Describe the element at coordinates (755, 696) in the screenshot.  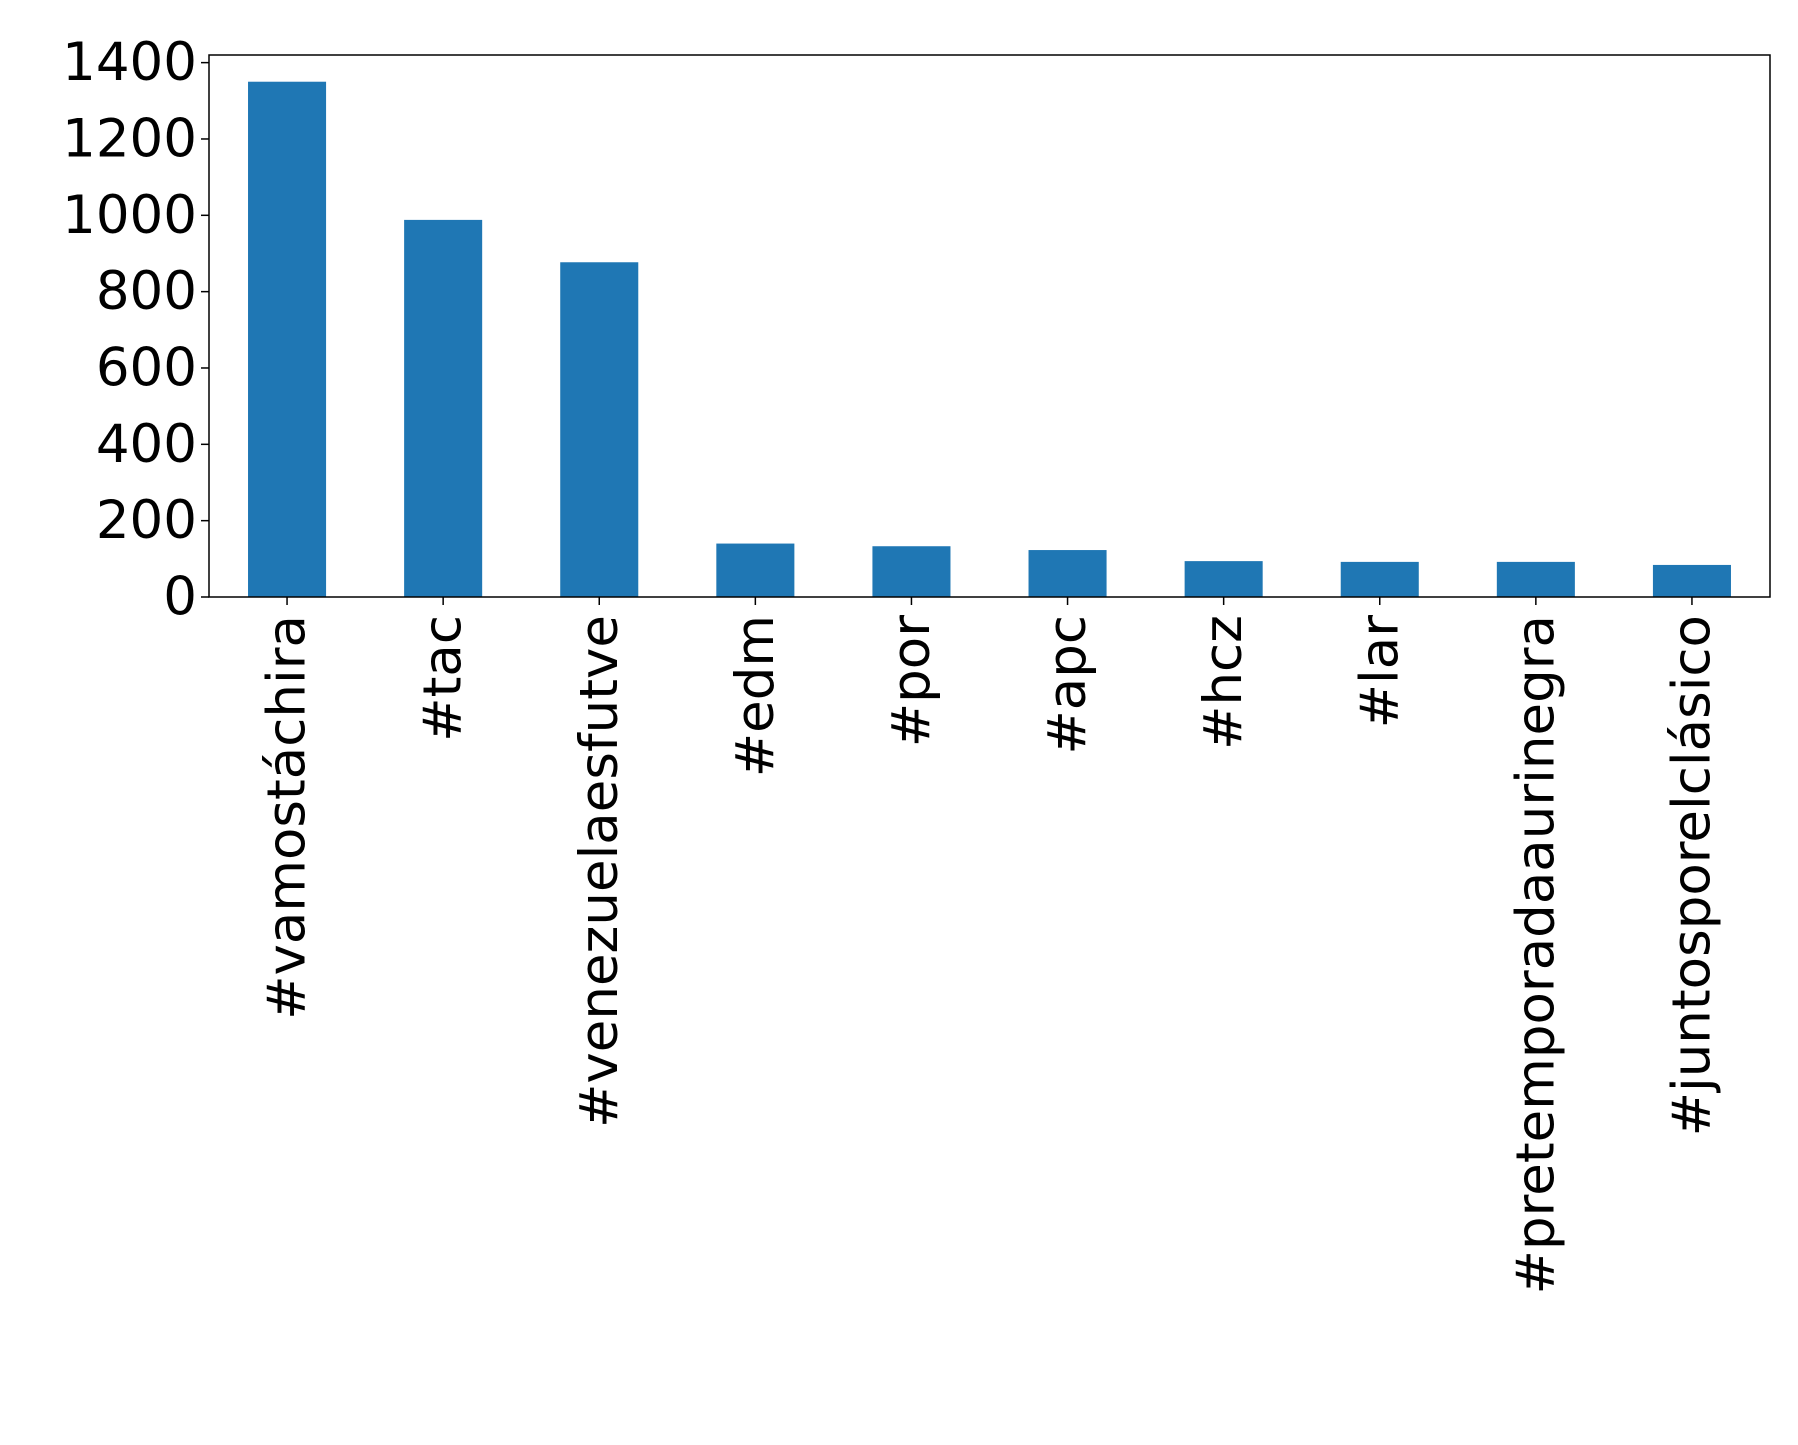
I see `x-tick-label: #edm` at that location.